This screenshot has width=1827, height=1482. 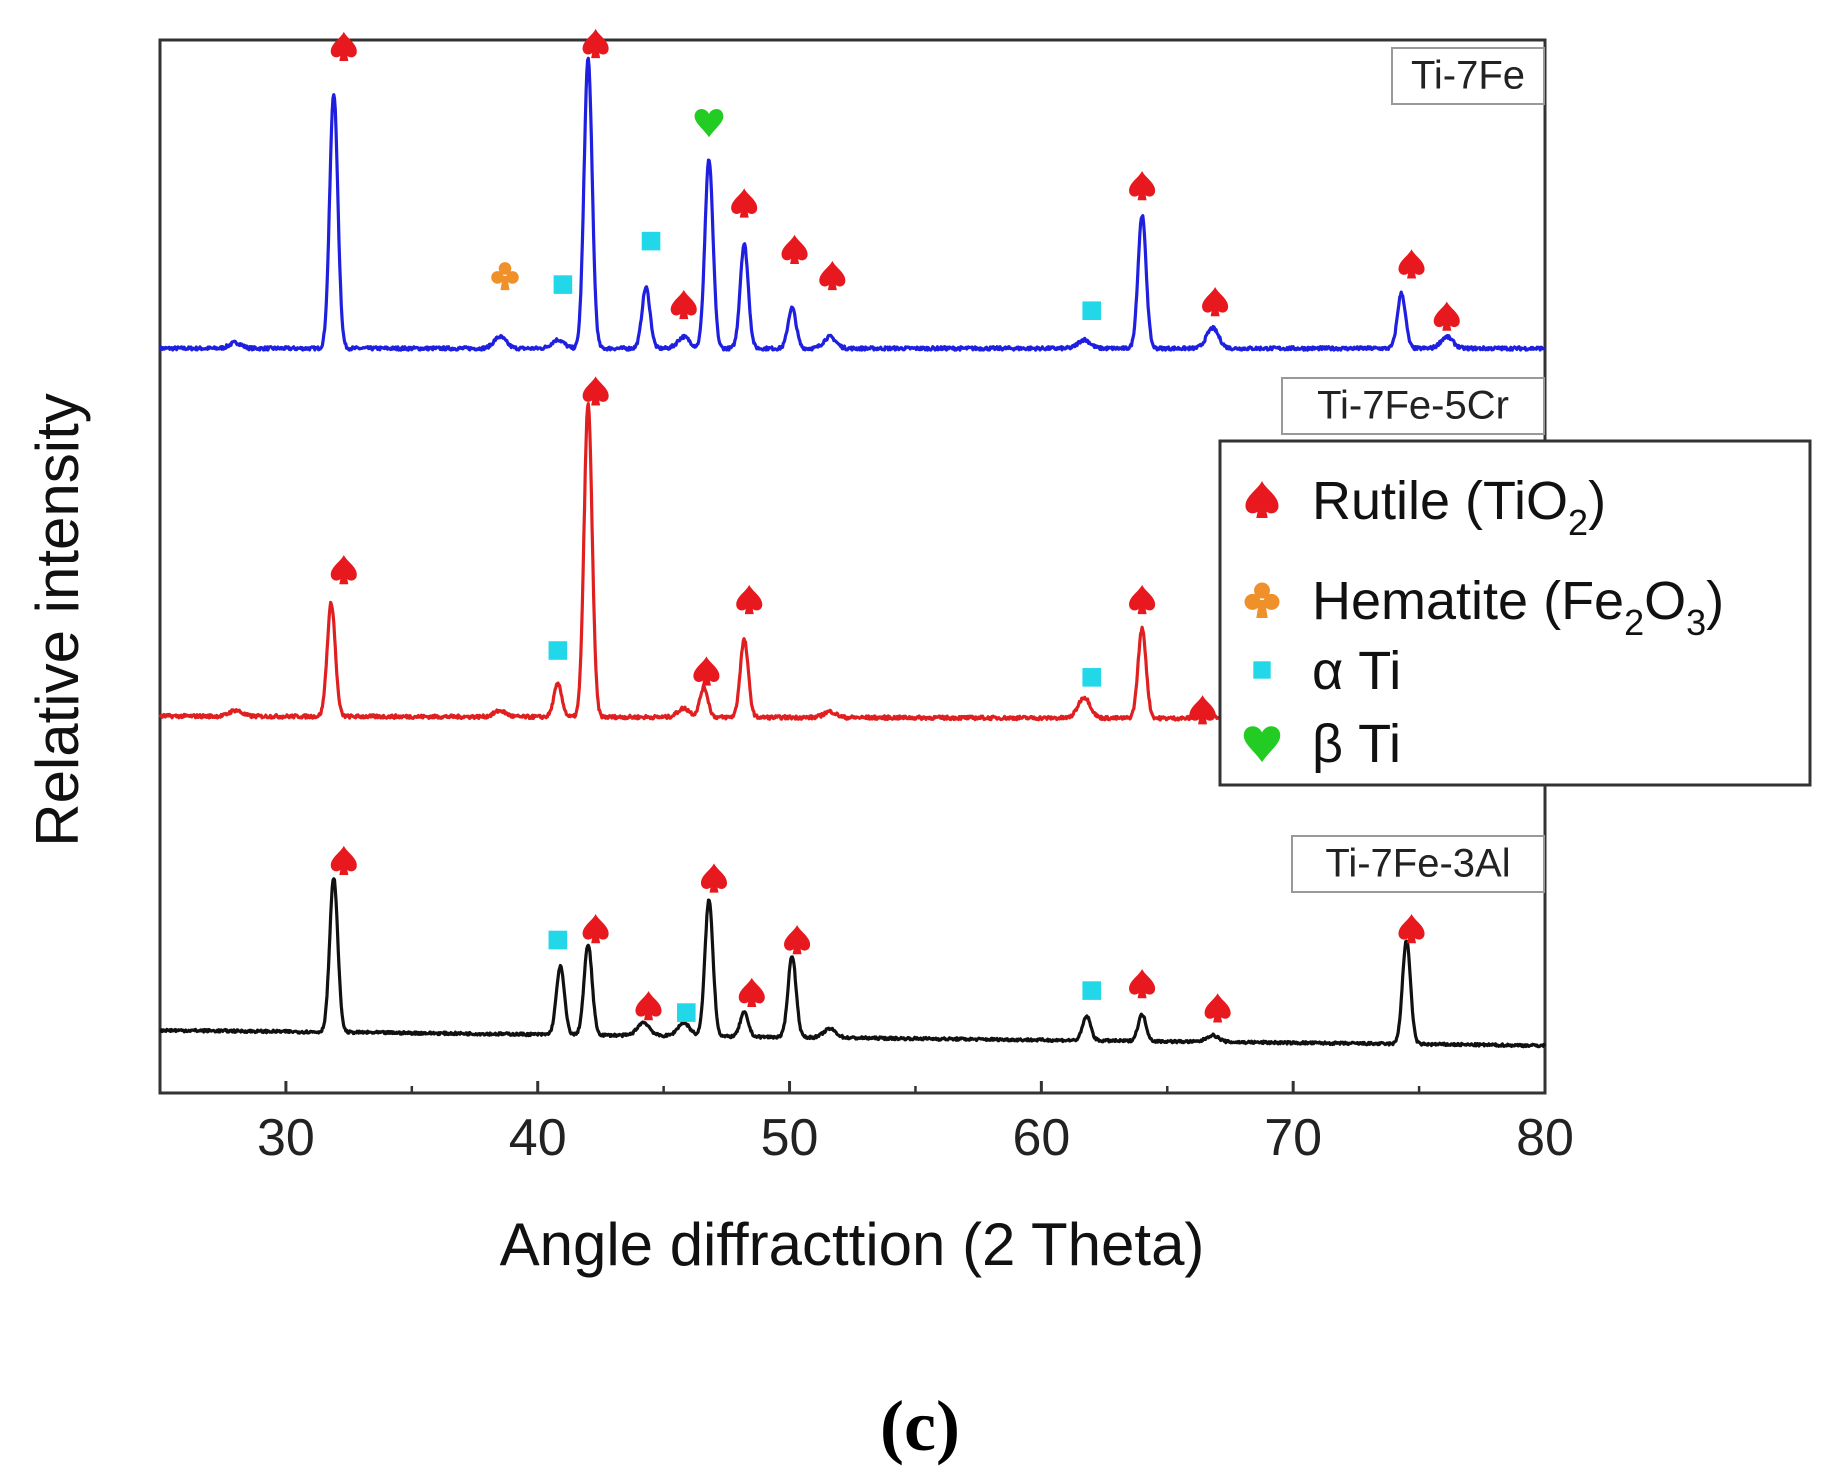 What do you see at coordinates (920, 1426) in the screenshot?
I see `figure-caption: (c)` at bounding box center [920, 1426].